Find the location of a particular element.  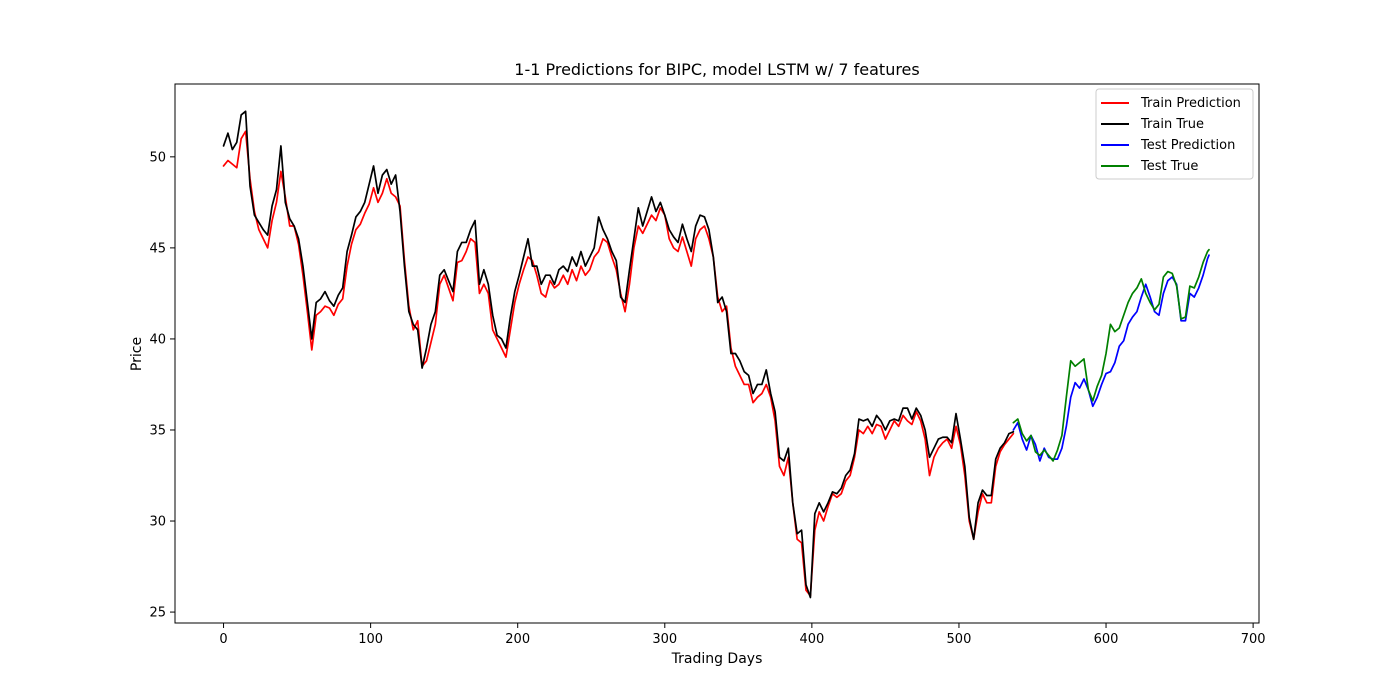

legend-label: Train Prediction is located at coordinates (1190, 103).